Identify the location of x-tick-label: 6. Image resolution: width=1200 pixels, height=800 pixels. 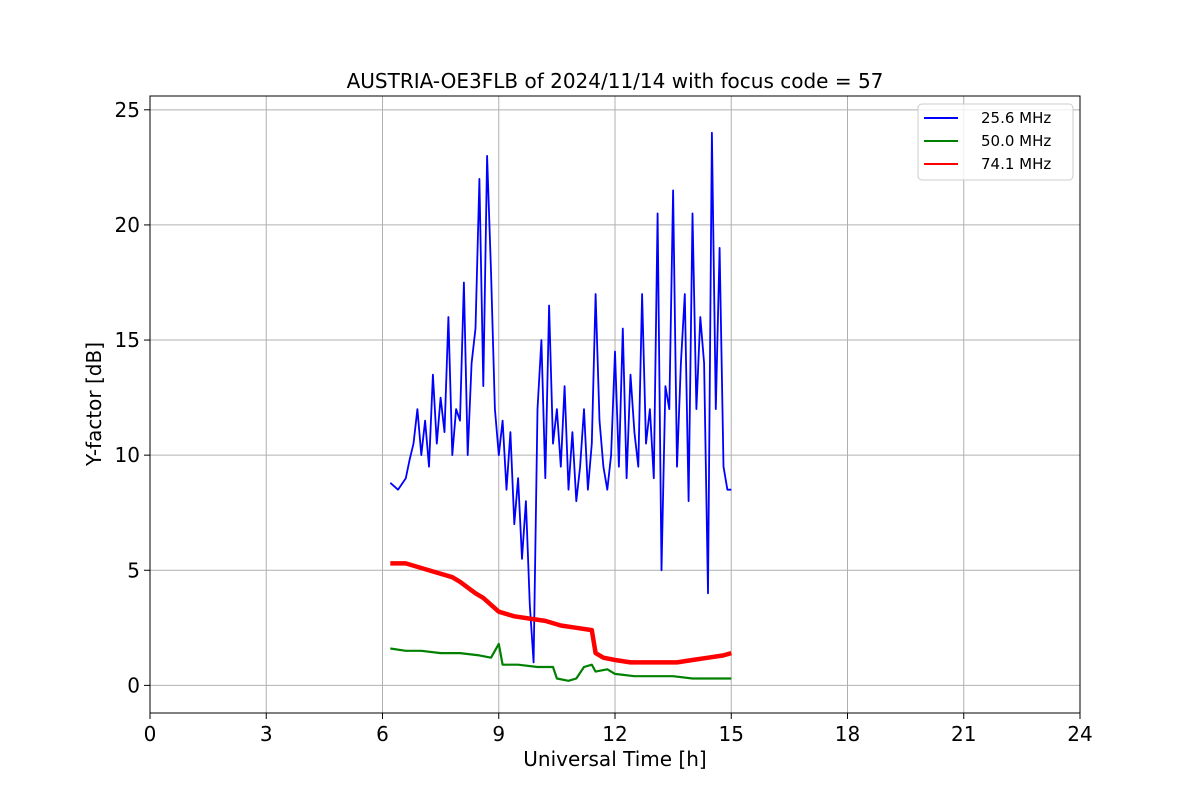
(382, 734).